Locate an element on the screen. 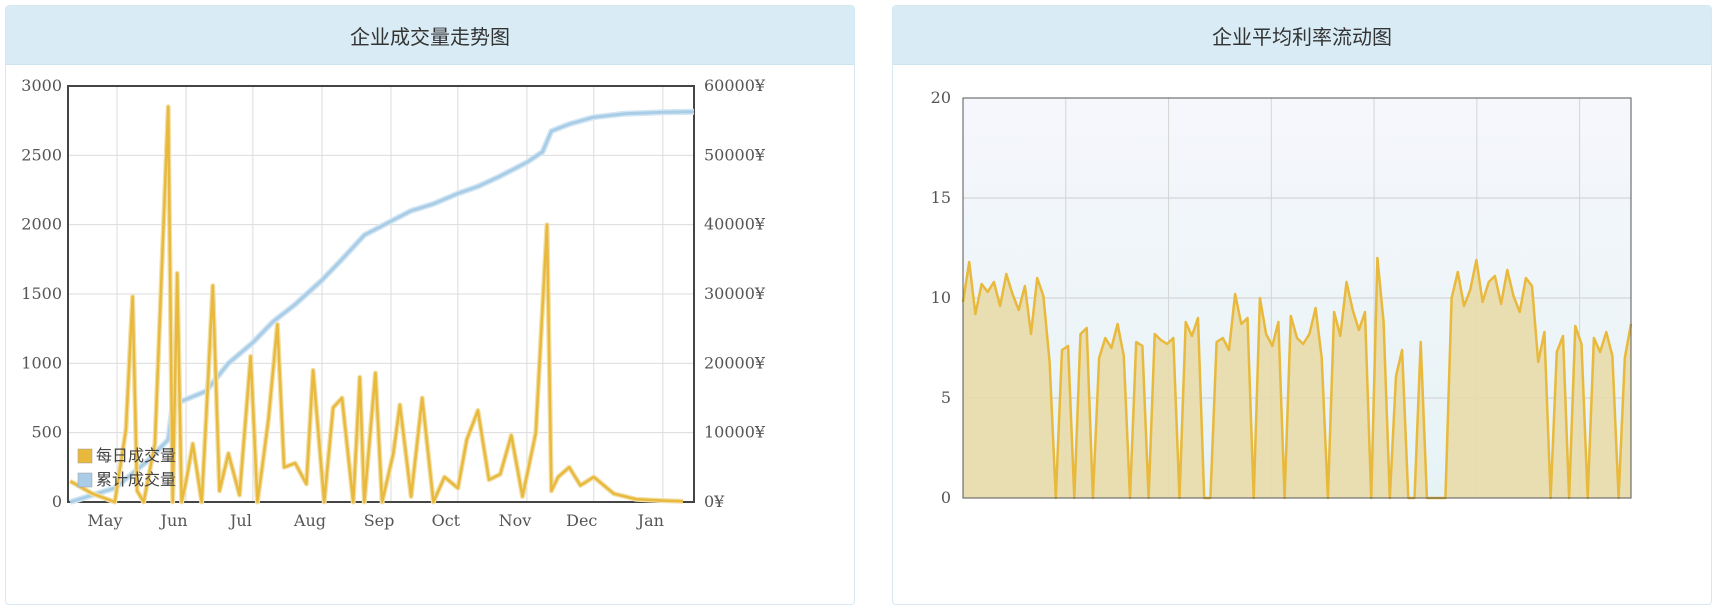  y-tick-label: 5 is located at coordinates (946, 397).